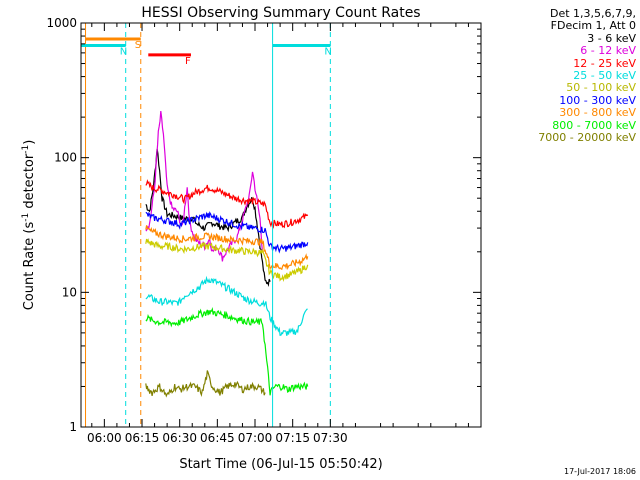  Describe the element at coordinates (142, 438) in the screenshot. I see `x-tick-label: 06:15` at that location.